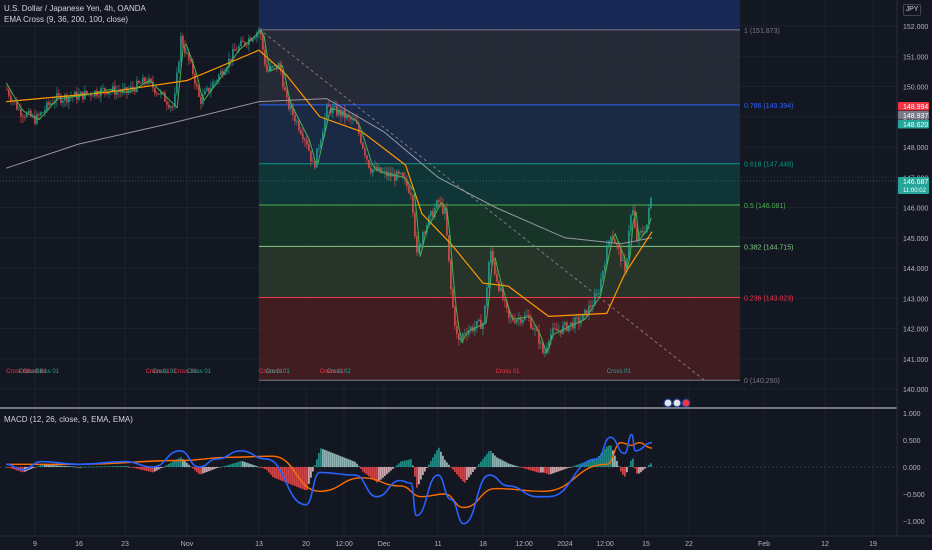 This screenshot has width=932, height=550. Describe the element at coordinates (483, 544) in the screenshot. I see `x-tick-label: 18` at that location.